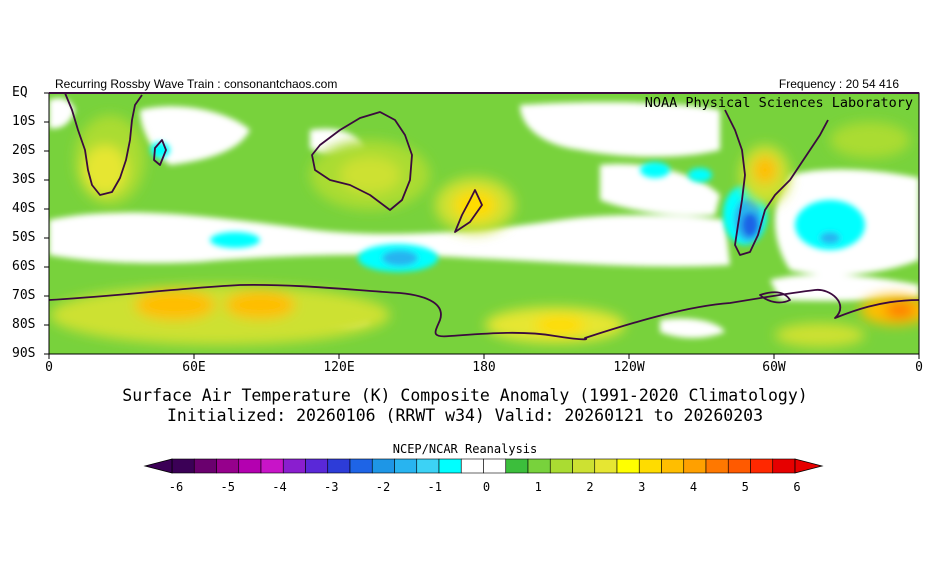 The width and height of the screenshot is (930, 580). Describe the element at coordinates (24, 353) in the screenshot. I see `lat-label-90s: 90S` at that location.